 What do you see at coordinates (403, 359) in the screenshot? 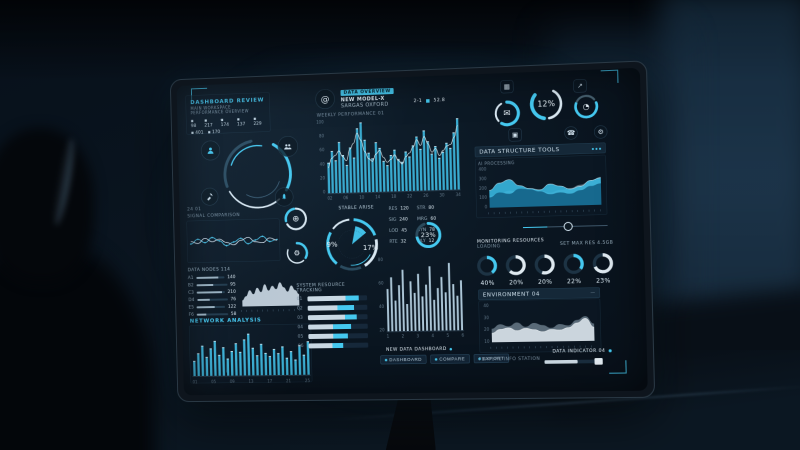
I see `footer-chip: DASHBOARD` at bounding box center [403, 359].